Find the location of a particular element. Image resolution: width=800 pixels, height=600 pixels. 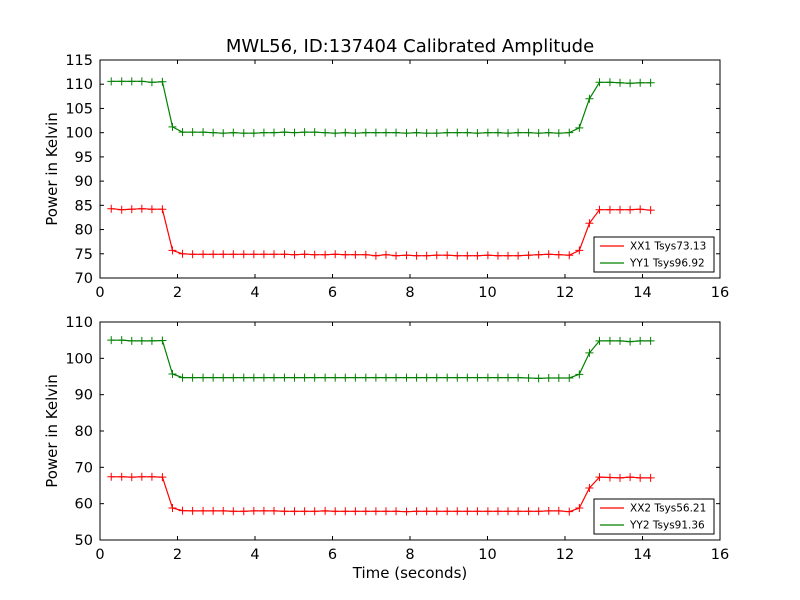

x-tick-label: 12 is located at coordinates (565, 555).